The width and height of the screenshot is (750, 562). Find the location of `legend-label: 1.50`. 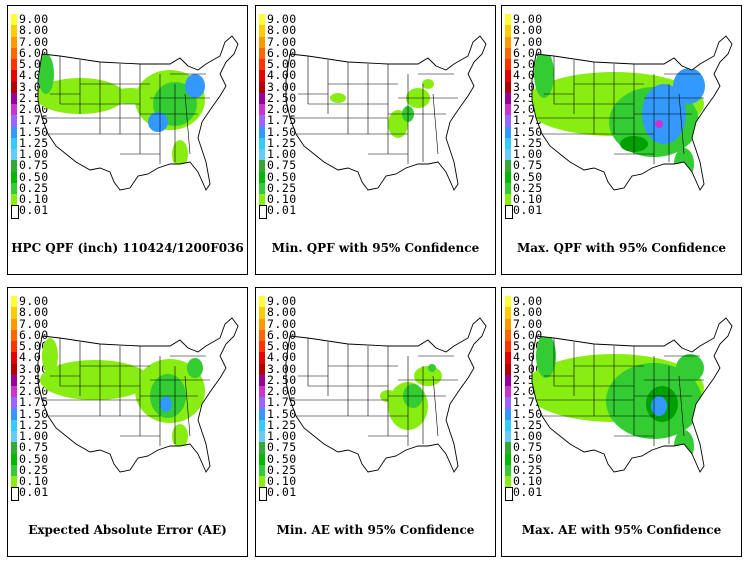

legend-label: 1.50 is located at coordinates (34, 413).